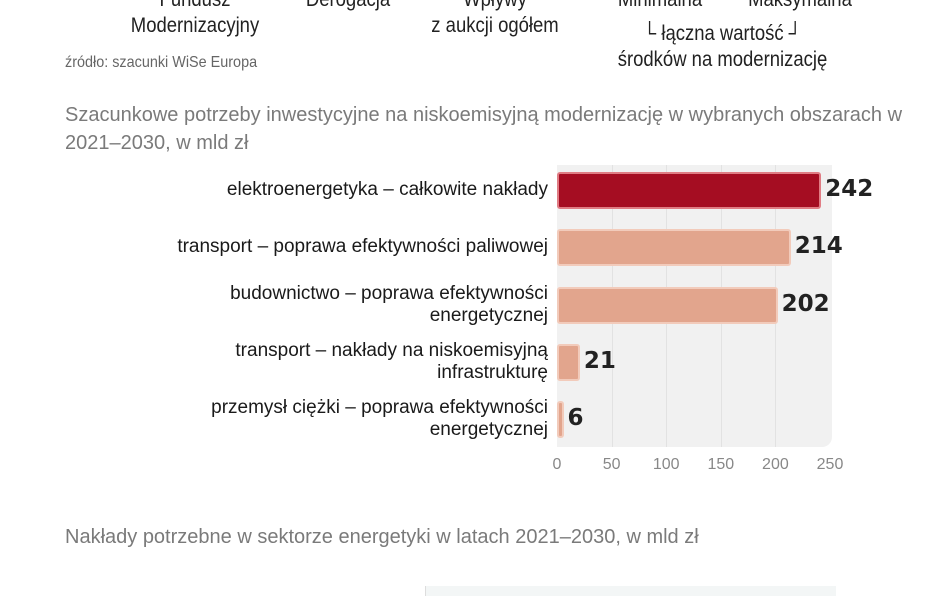 This screenshot has width=948, height=596. What do you see at coordinates (666, 464) in the screenshot?
I see `x-tick-label: 100` at bounding box center [666, 464].